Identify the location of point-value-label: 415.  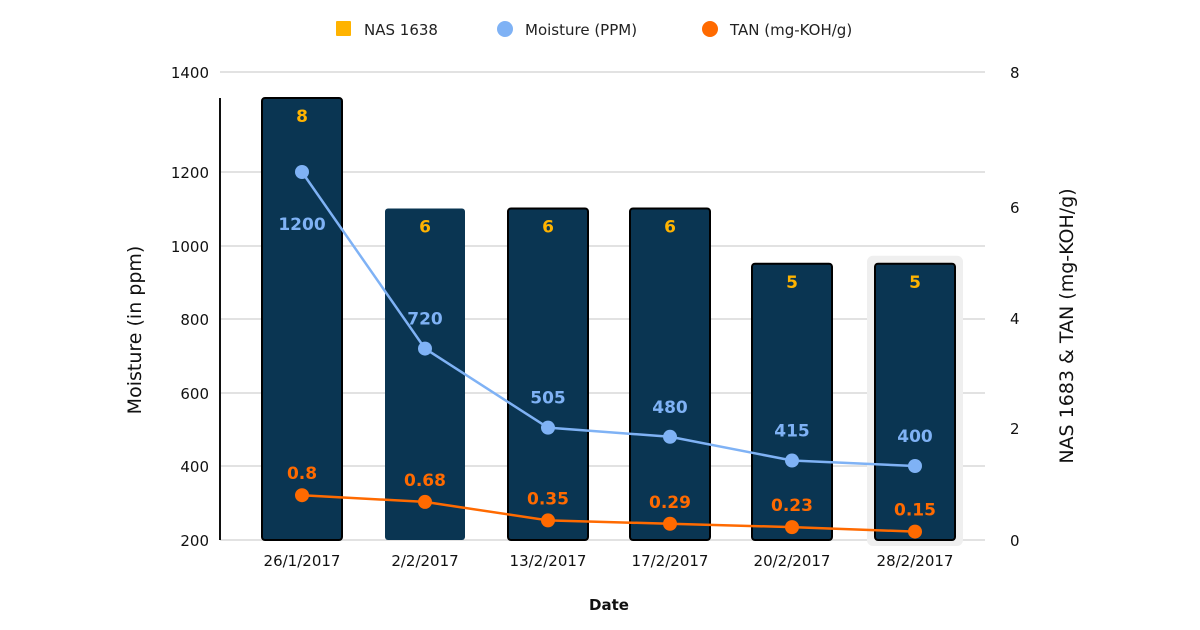
(792, 432).